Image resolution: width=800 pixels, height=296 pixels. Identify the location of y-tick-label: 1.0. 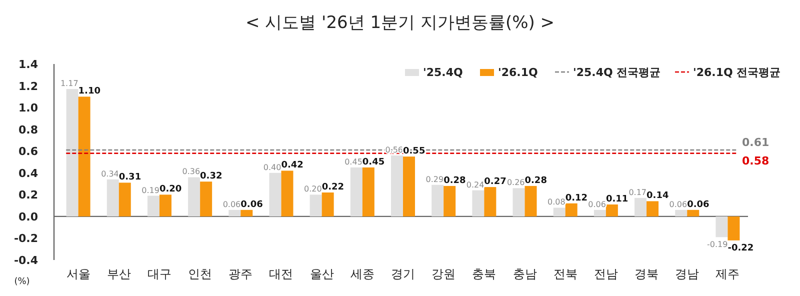
(28, 108).